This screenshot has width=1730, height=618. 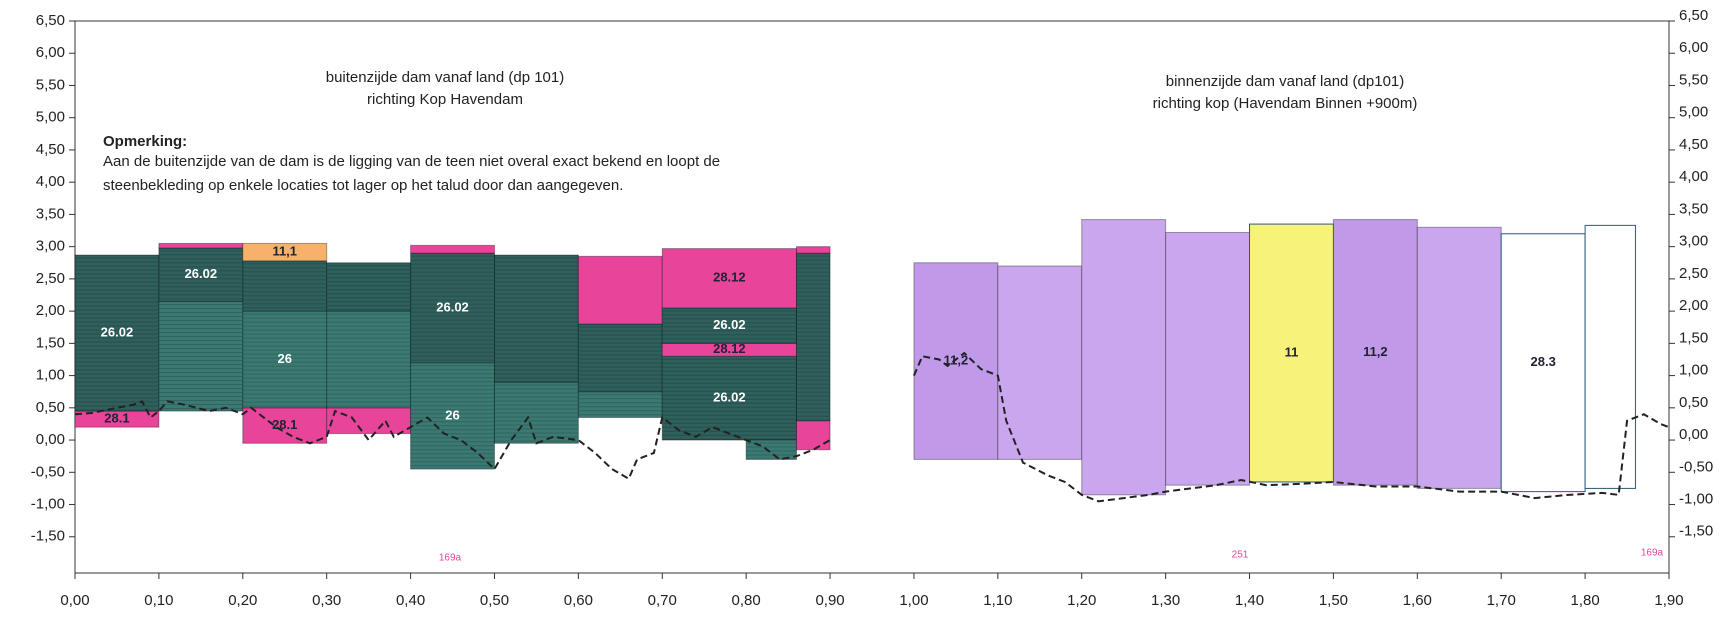 What do you see at coordinates (50, 278) in the screenshot?
I see `y-tick-label: 2,50` at bounding box center [50, 278].